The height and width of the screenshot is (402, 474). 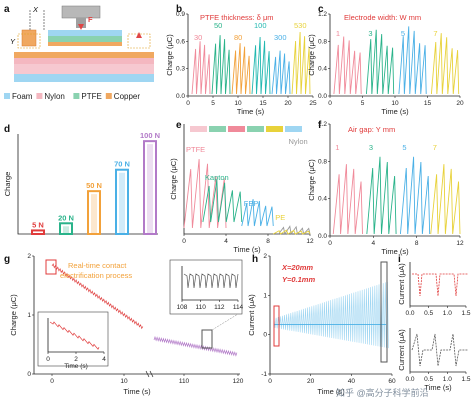 What do you see at coordinates (322, 236) in the screenshot?
I see `f-ytick-label: 0.0` at bounding box center [322, 236].